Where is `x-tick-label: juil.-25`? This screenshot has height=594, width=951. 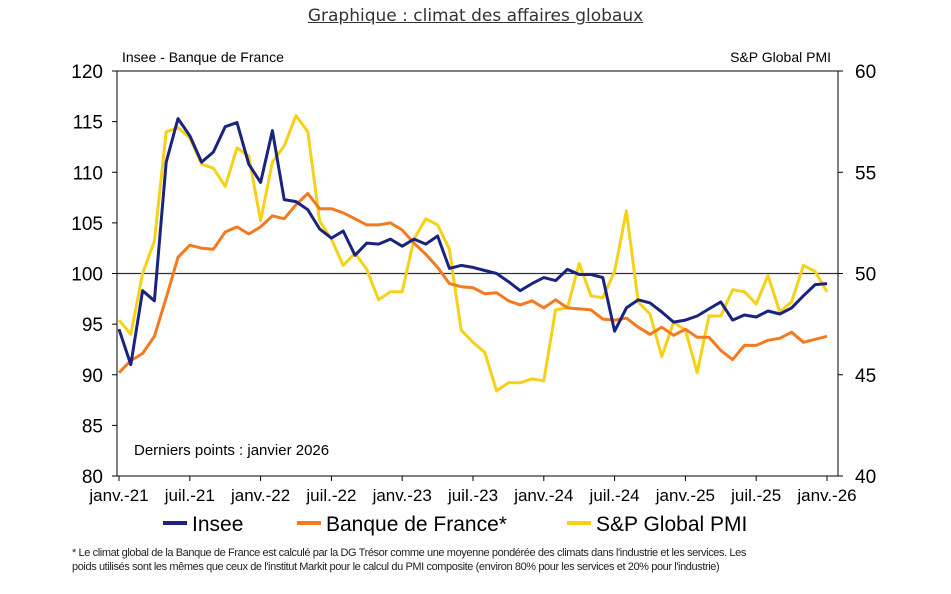
x-tick-label: juil.-25 is located at coordinates (755, 495).